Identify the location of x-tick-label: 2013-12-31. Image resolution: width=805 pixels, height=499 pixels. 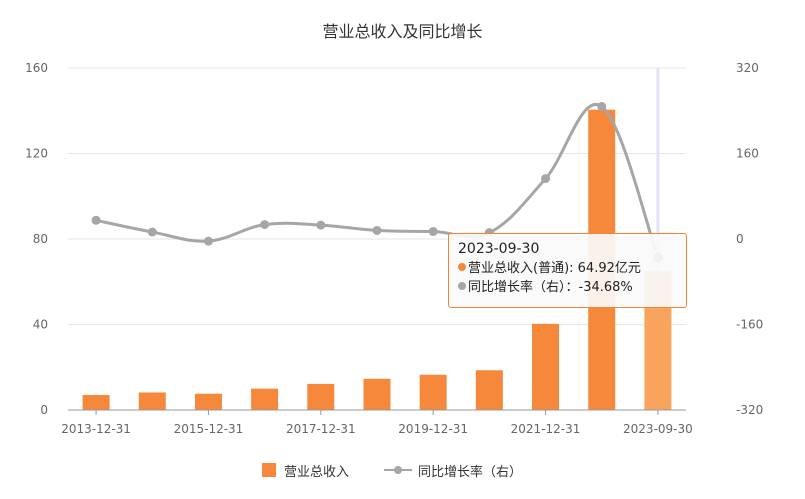
(96, 429).